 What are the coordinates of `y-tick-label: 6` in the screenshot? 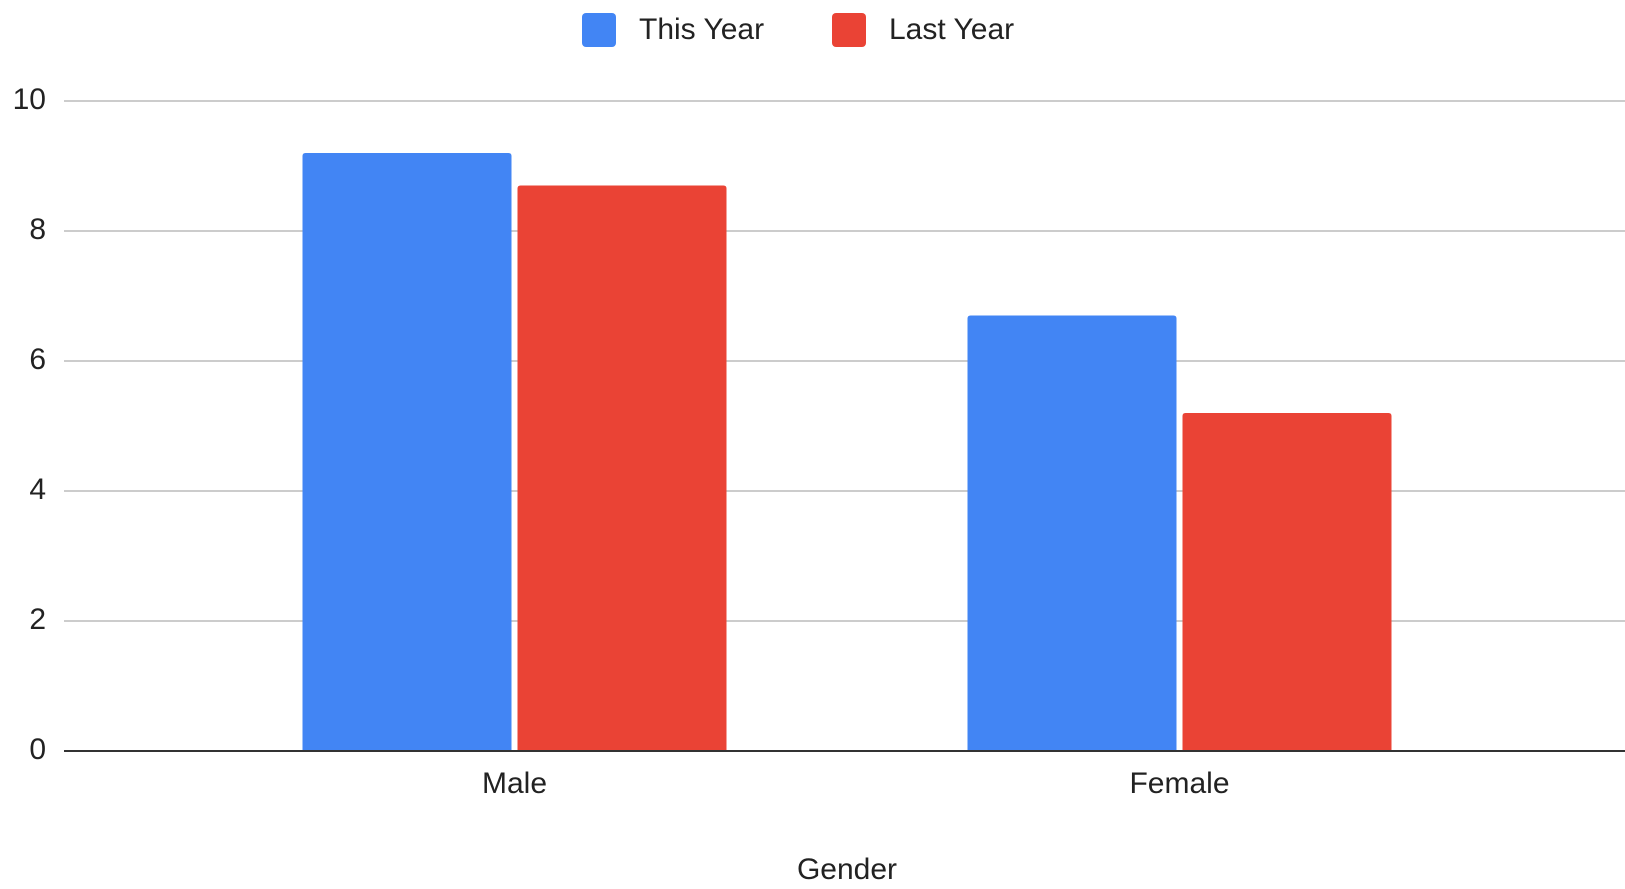 It's located at (37, 359).